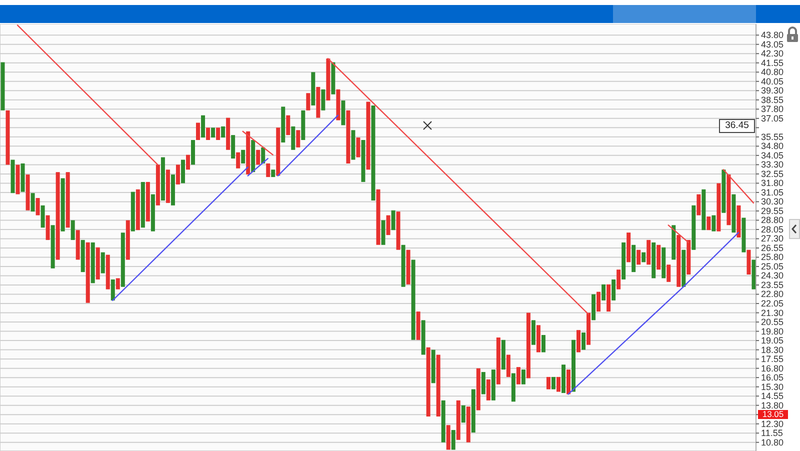 This screenshot has height=451, width=800. I want to click on y-tick-label: 25.05, so click(772, 266).